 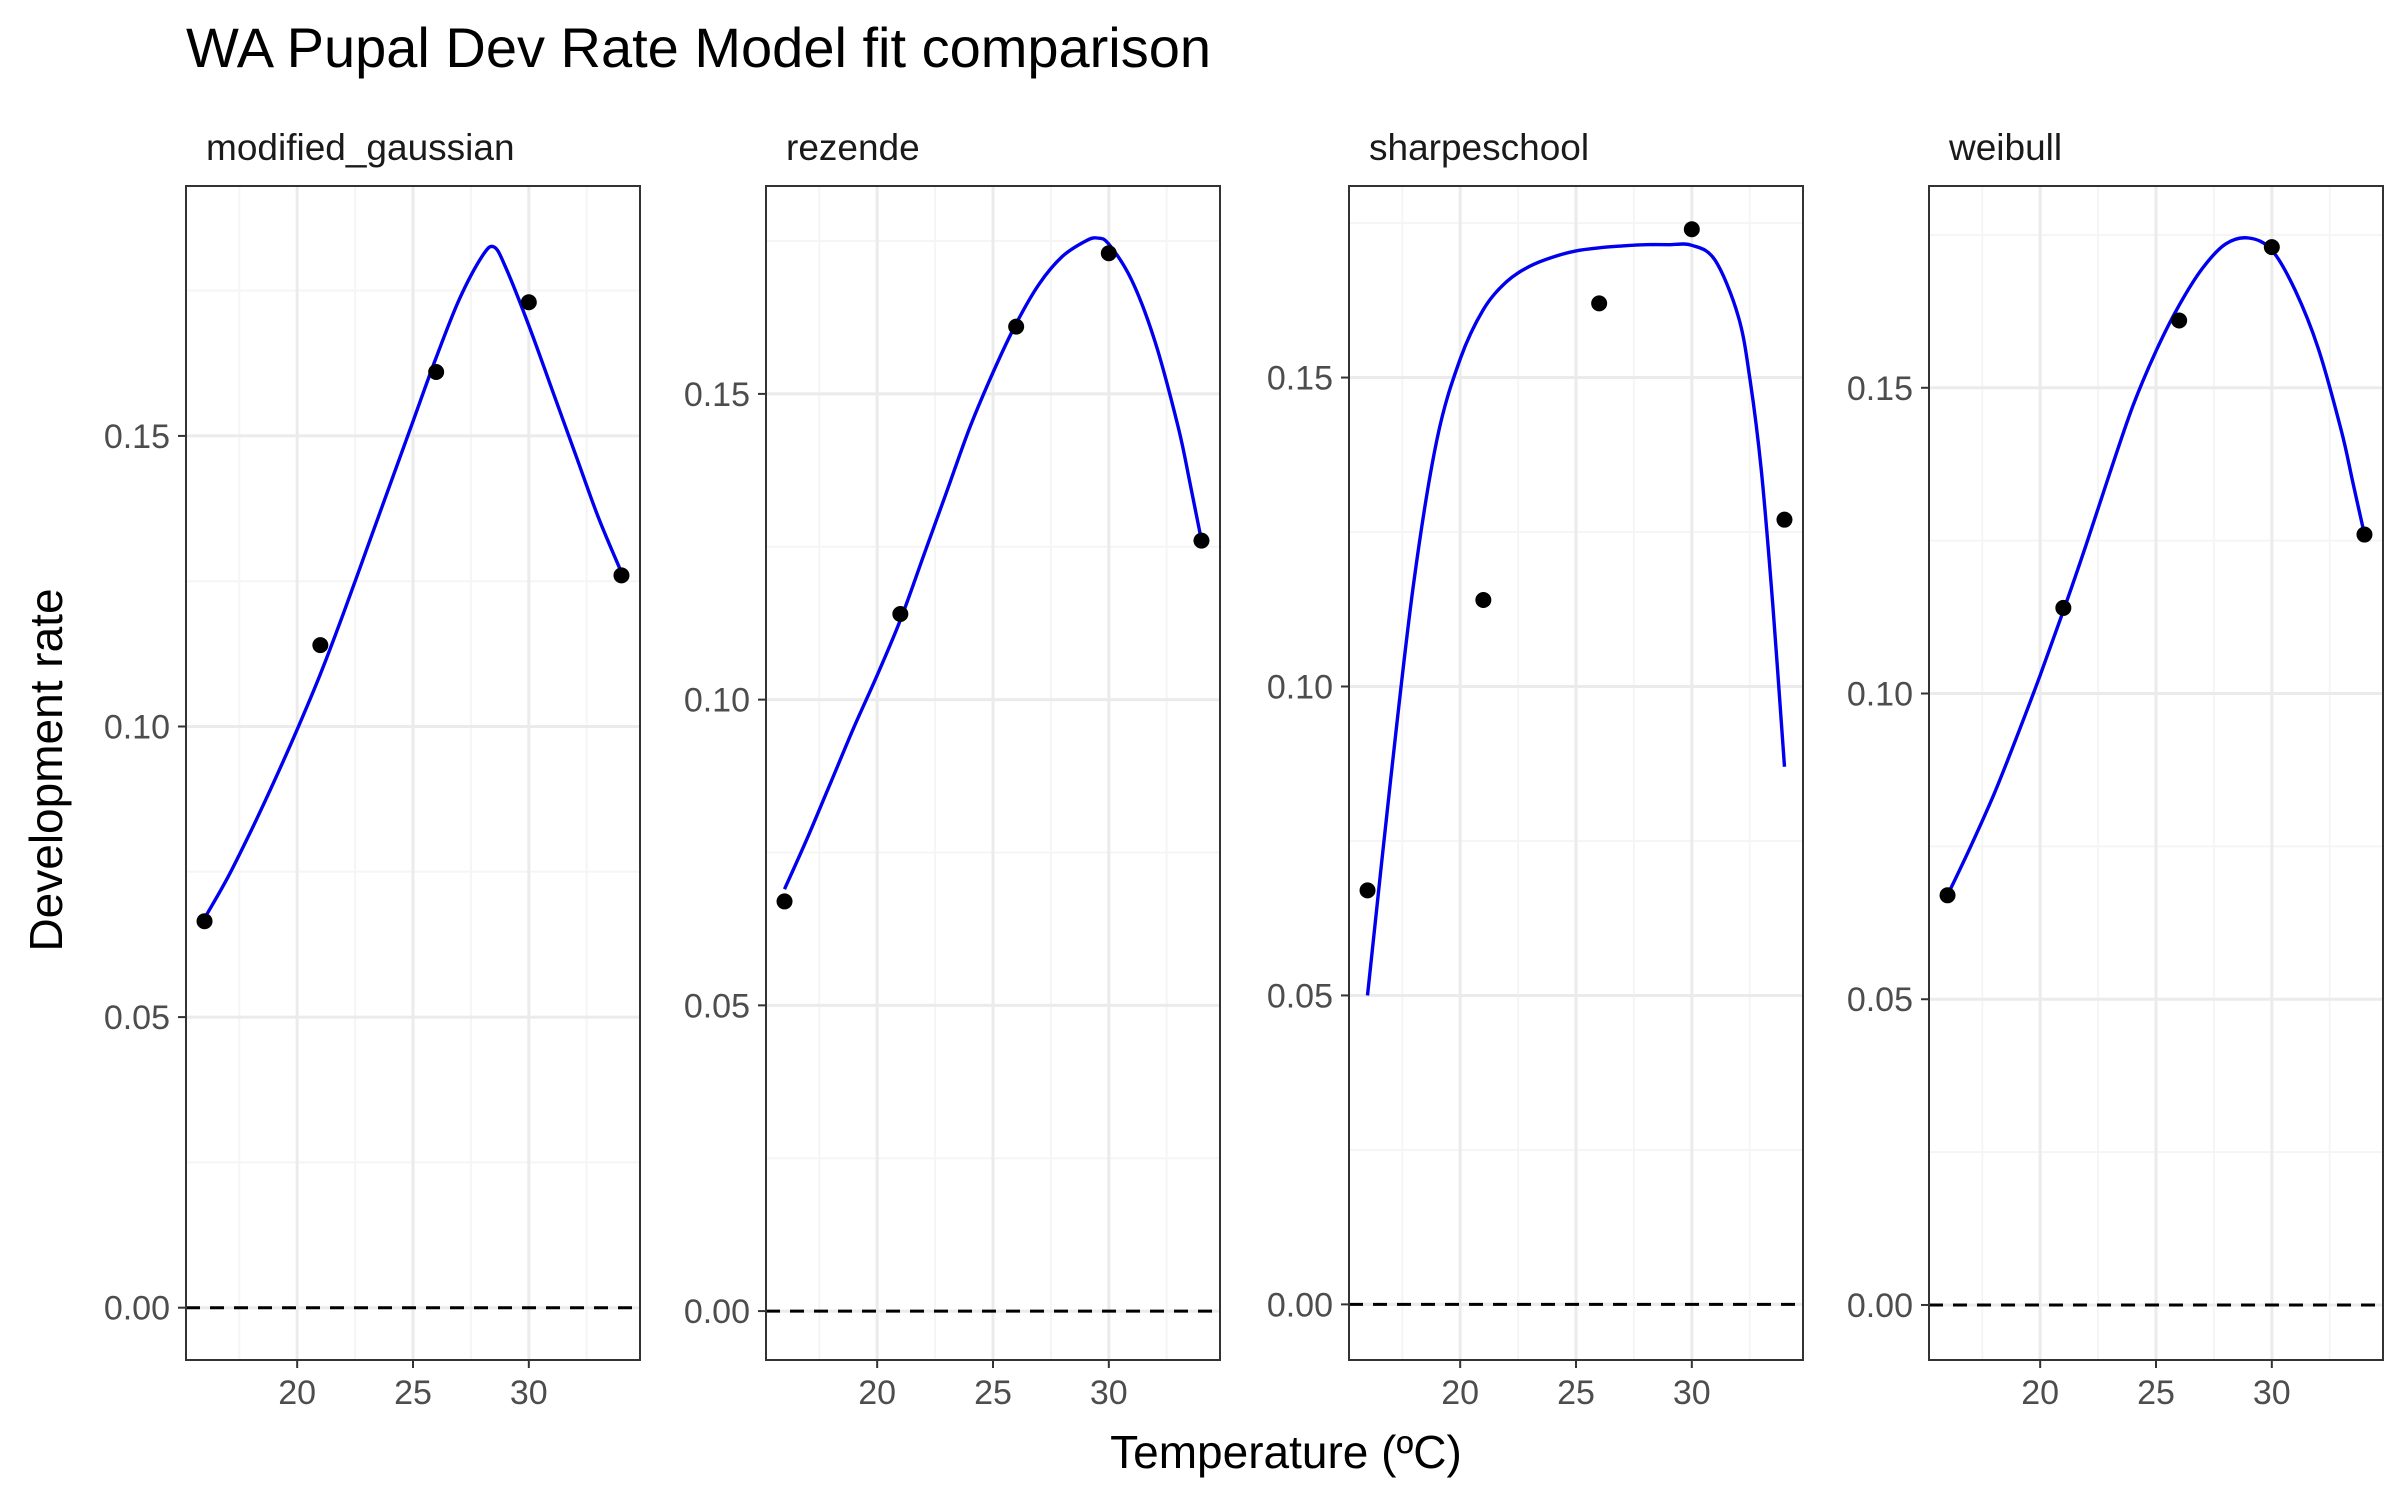 What do you see at coordinates (1479, 147) in the screenshot?
I see `panel-strip-label: sharpeschool` at bounding box center [1479, 147].